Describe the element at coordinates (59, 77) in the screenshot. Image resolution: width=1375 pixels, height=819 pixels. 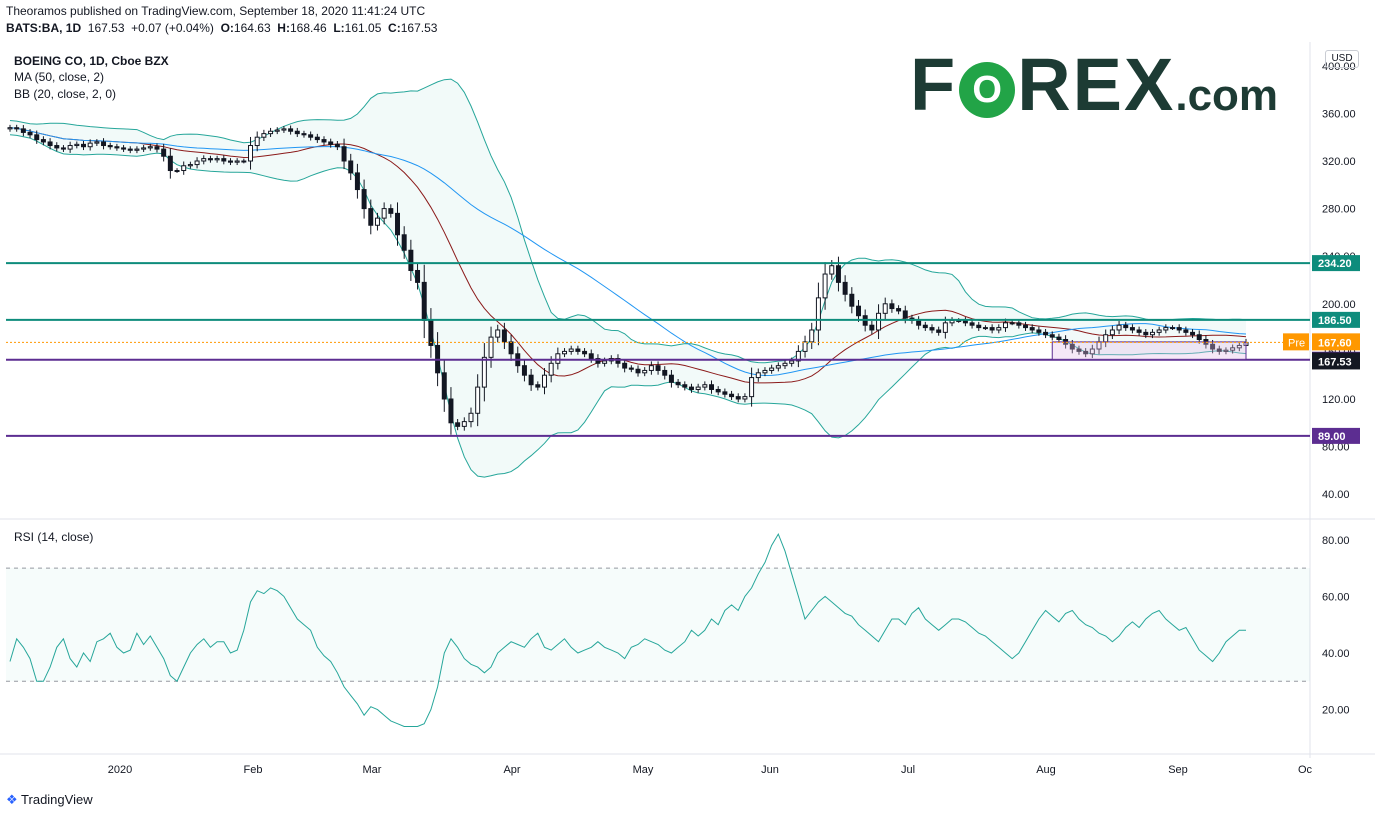
I see `ma-indicator-label: MA (50, close, 2)` at that location.